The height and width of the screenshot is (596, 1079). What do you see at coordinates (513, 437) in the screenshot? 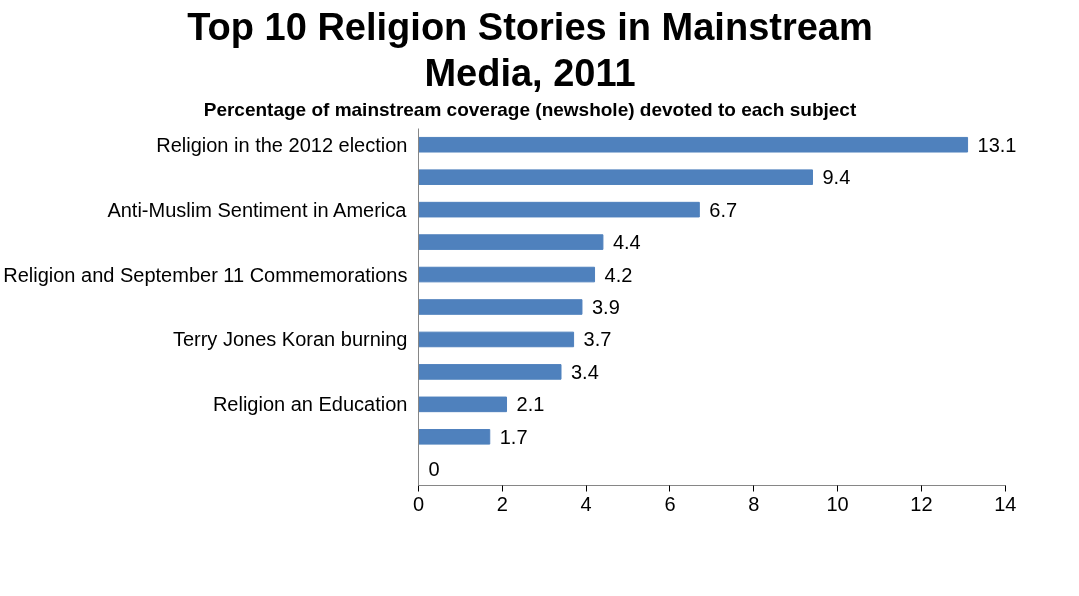
I see `data-label: 1.7` at bounding box center [513, 437].